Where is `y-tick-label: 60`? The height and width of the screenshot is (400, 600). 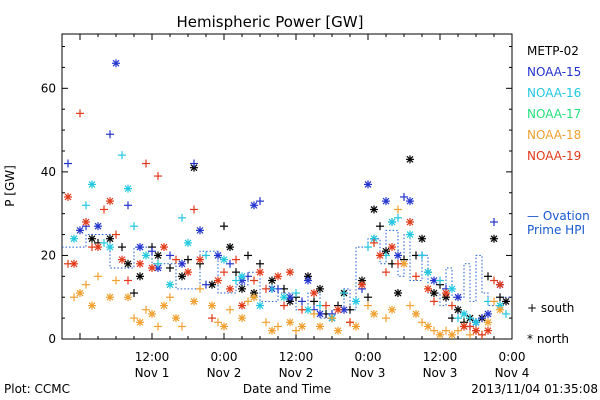
y-tick-label: 60 is located at coordinates (48, 88).